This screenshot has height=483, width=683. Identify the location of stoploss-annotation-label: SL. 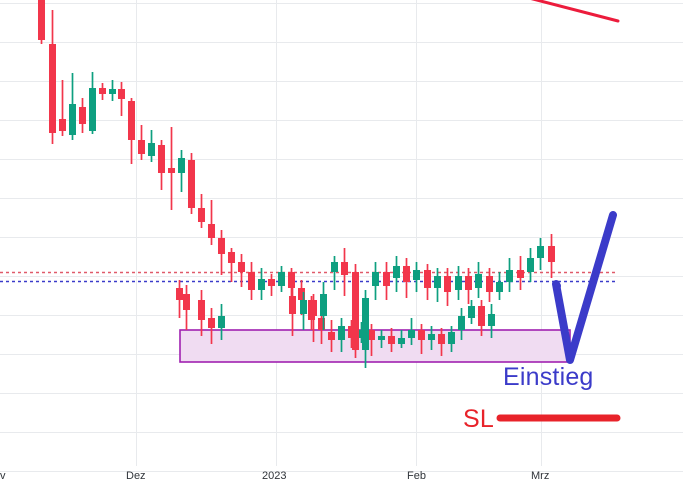
(478, 419).